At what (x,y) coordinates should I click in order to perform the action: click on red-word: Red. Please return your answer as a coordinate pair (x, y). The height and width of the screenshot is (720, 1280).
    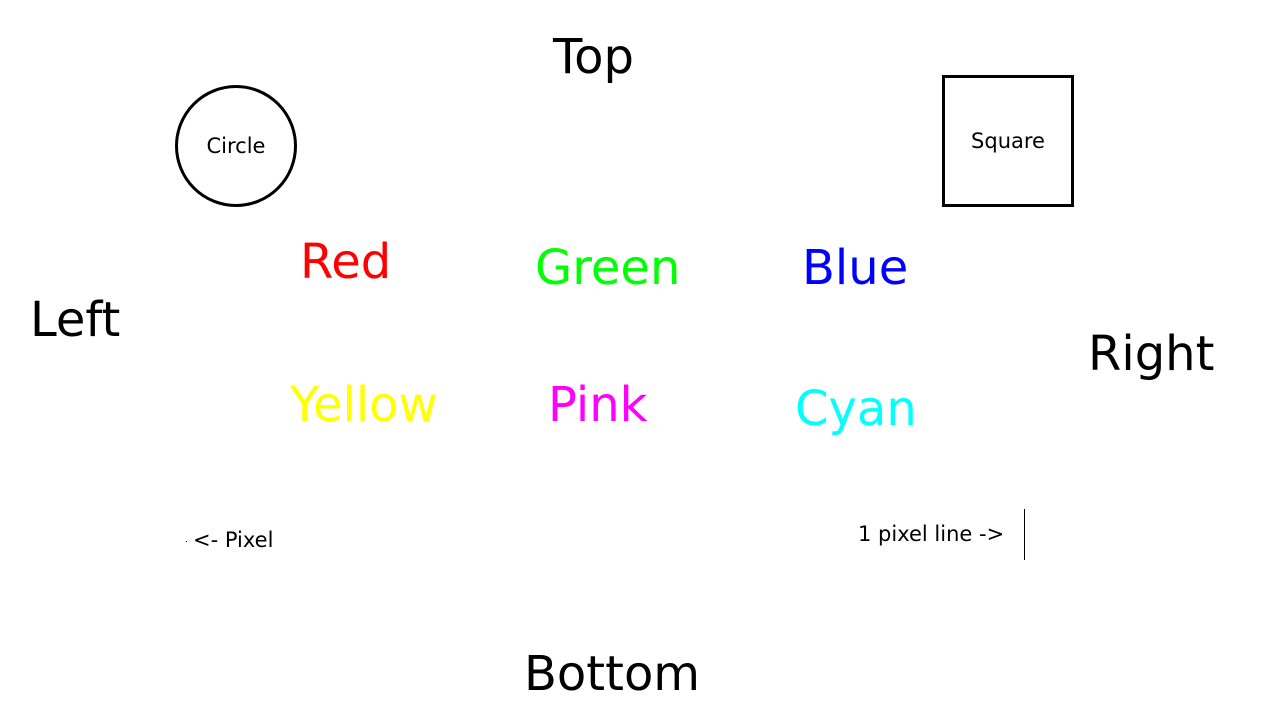
    Looking at the image, I should click on (346, 262).